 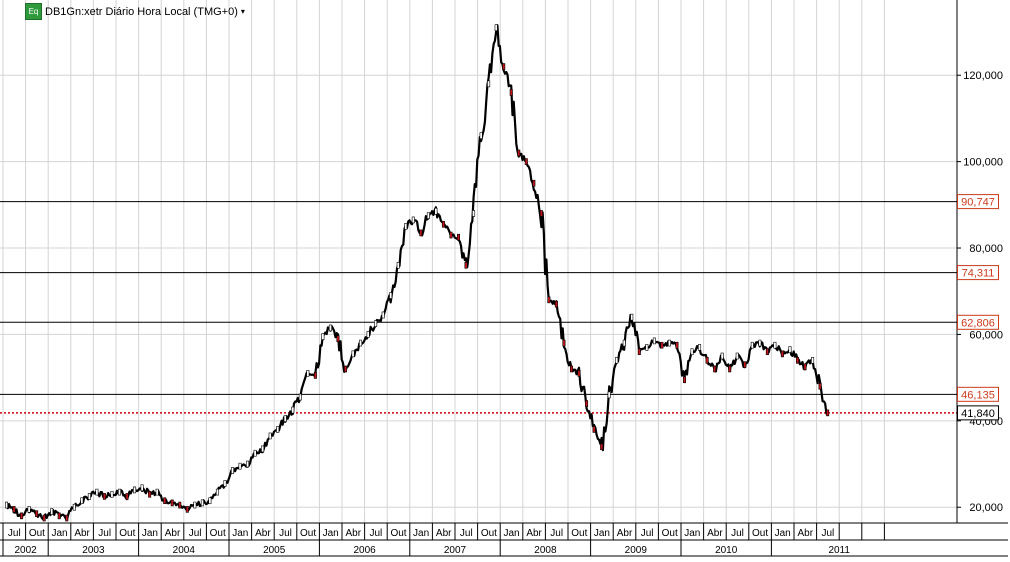 I want to click on year-label: 2002, so click(x=25, y=550).